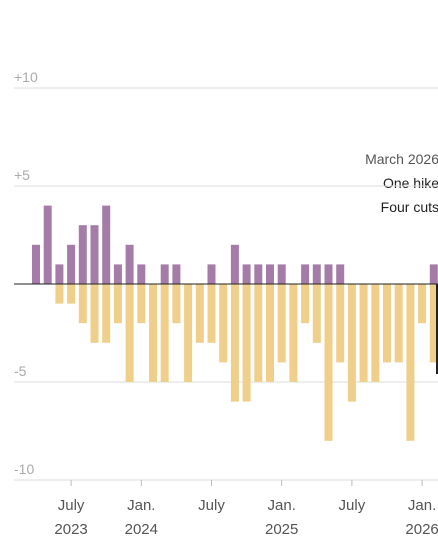 This screenshot has width=438, height=538. I want to click on y-tick-label: +10, so click(26, 77).